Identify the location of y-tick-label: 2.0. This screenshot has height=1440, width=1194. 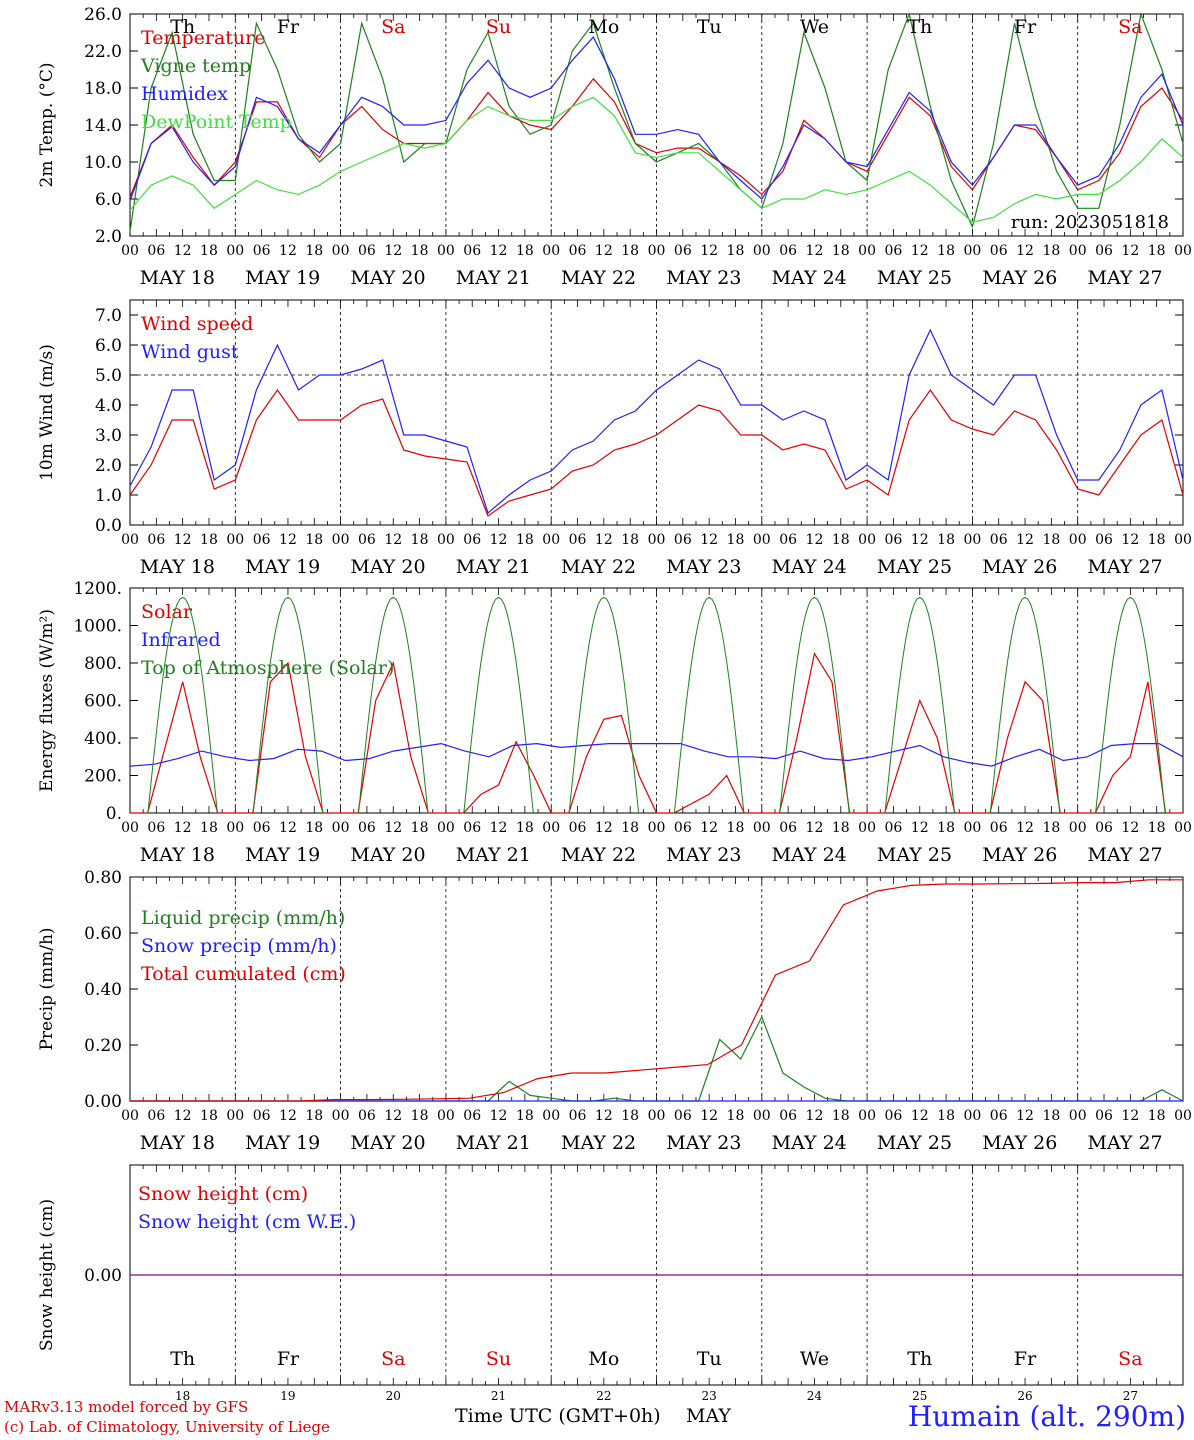
(108, 237).